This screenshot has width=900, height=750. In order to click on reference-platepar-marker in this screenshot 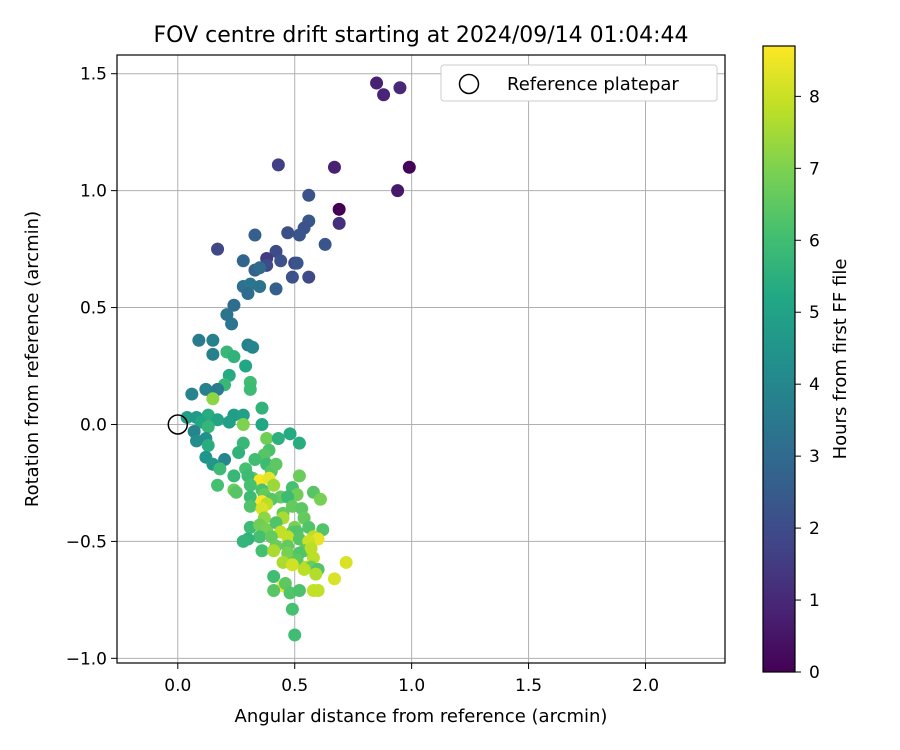, I will do `click(178, 424)`.